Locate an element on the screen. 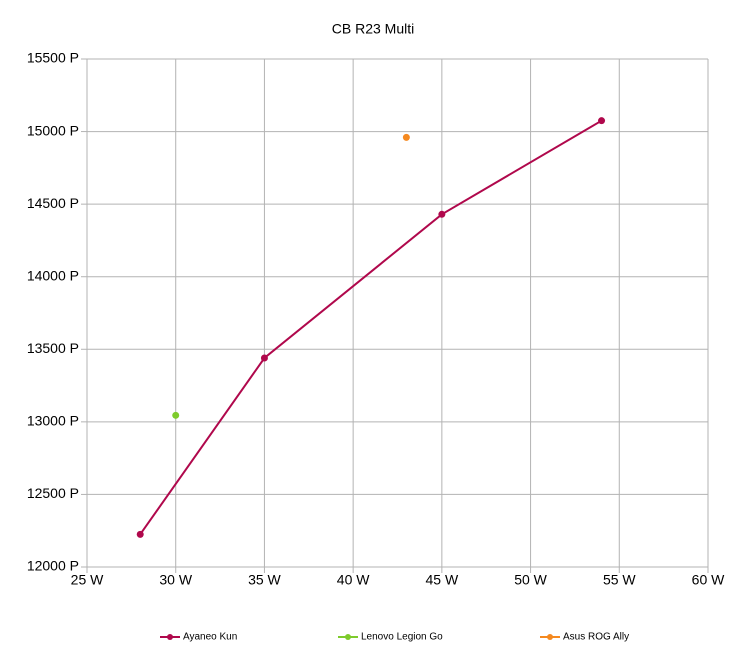 This screenshot has width=746, height=670. x-tick-label: 45 W is located at coordinates (442, 580).